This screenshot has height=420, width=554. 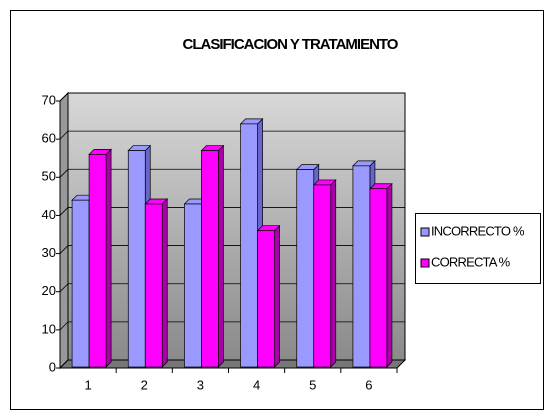 I want to click on y-tick-label: 30, so click(x=49, y=252).